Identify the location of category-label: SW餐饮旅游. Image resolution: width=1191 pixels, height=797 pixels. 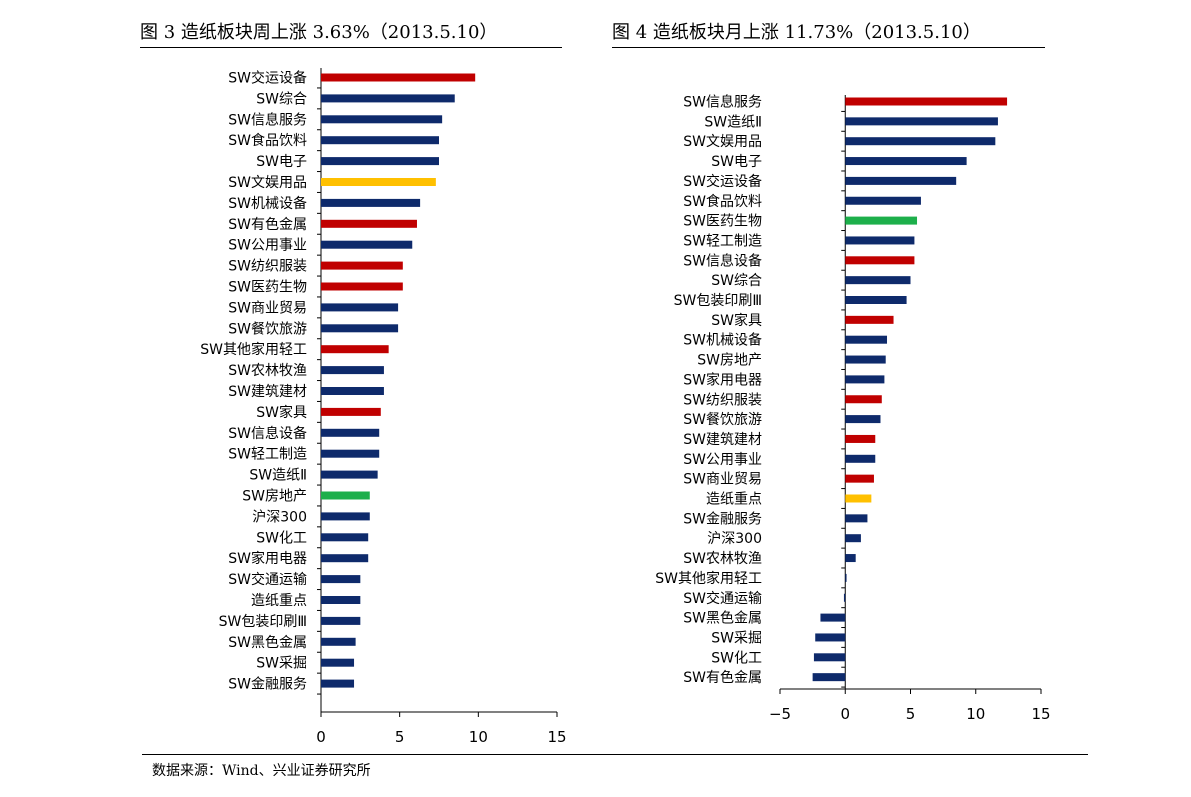
(722, 420).